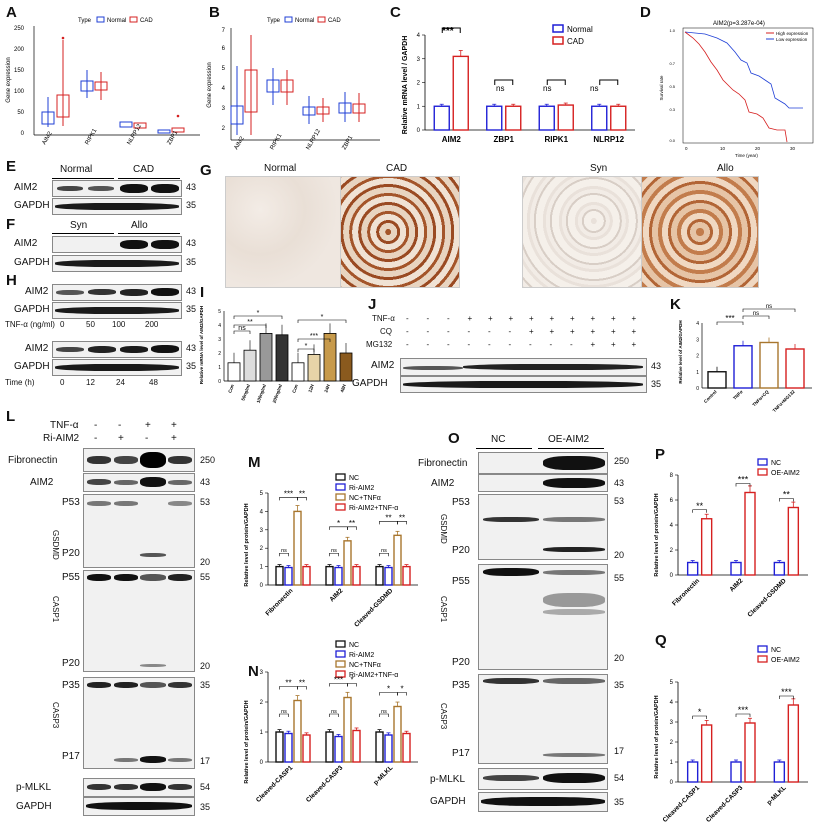 This screenshot has height=840, width=825. I want to click on o-row-p53: P53, so click(461, 502).